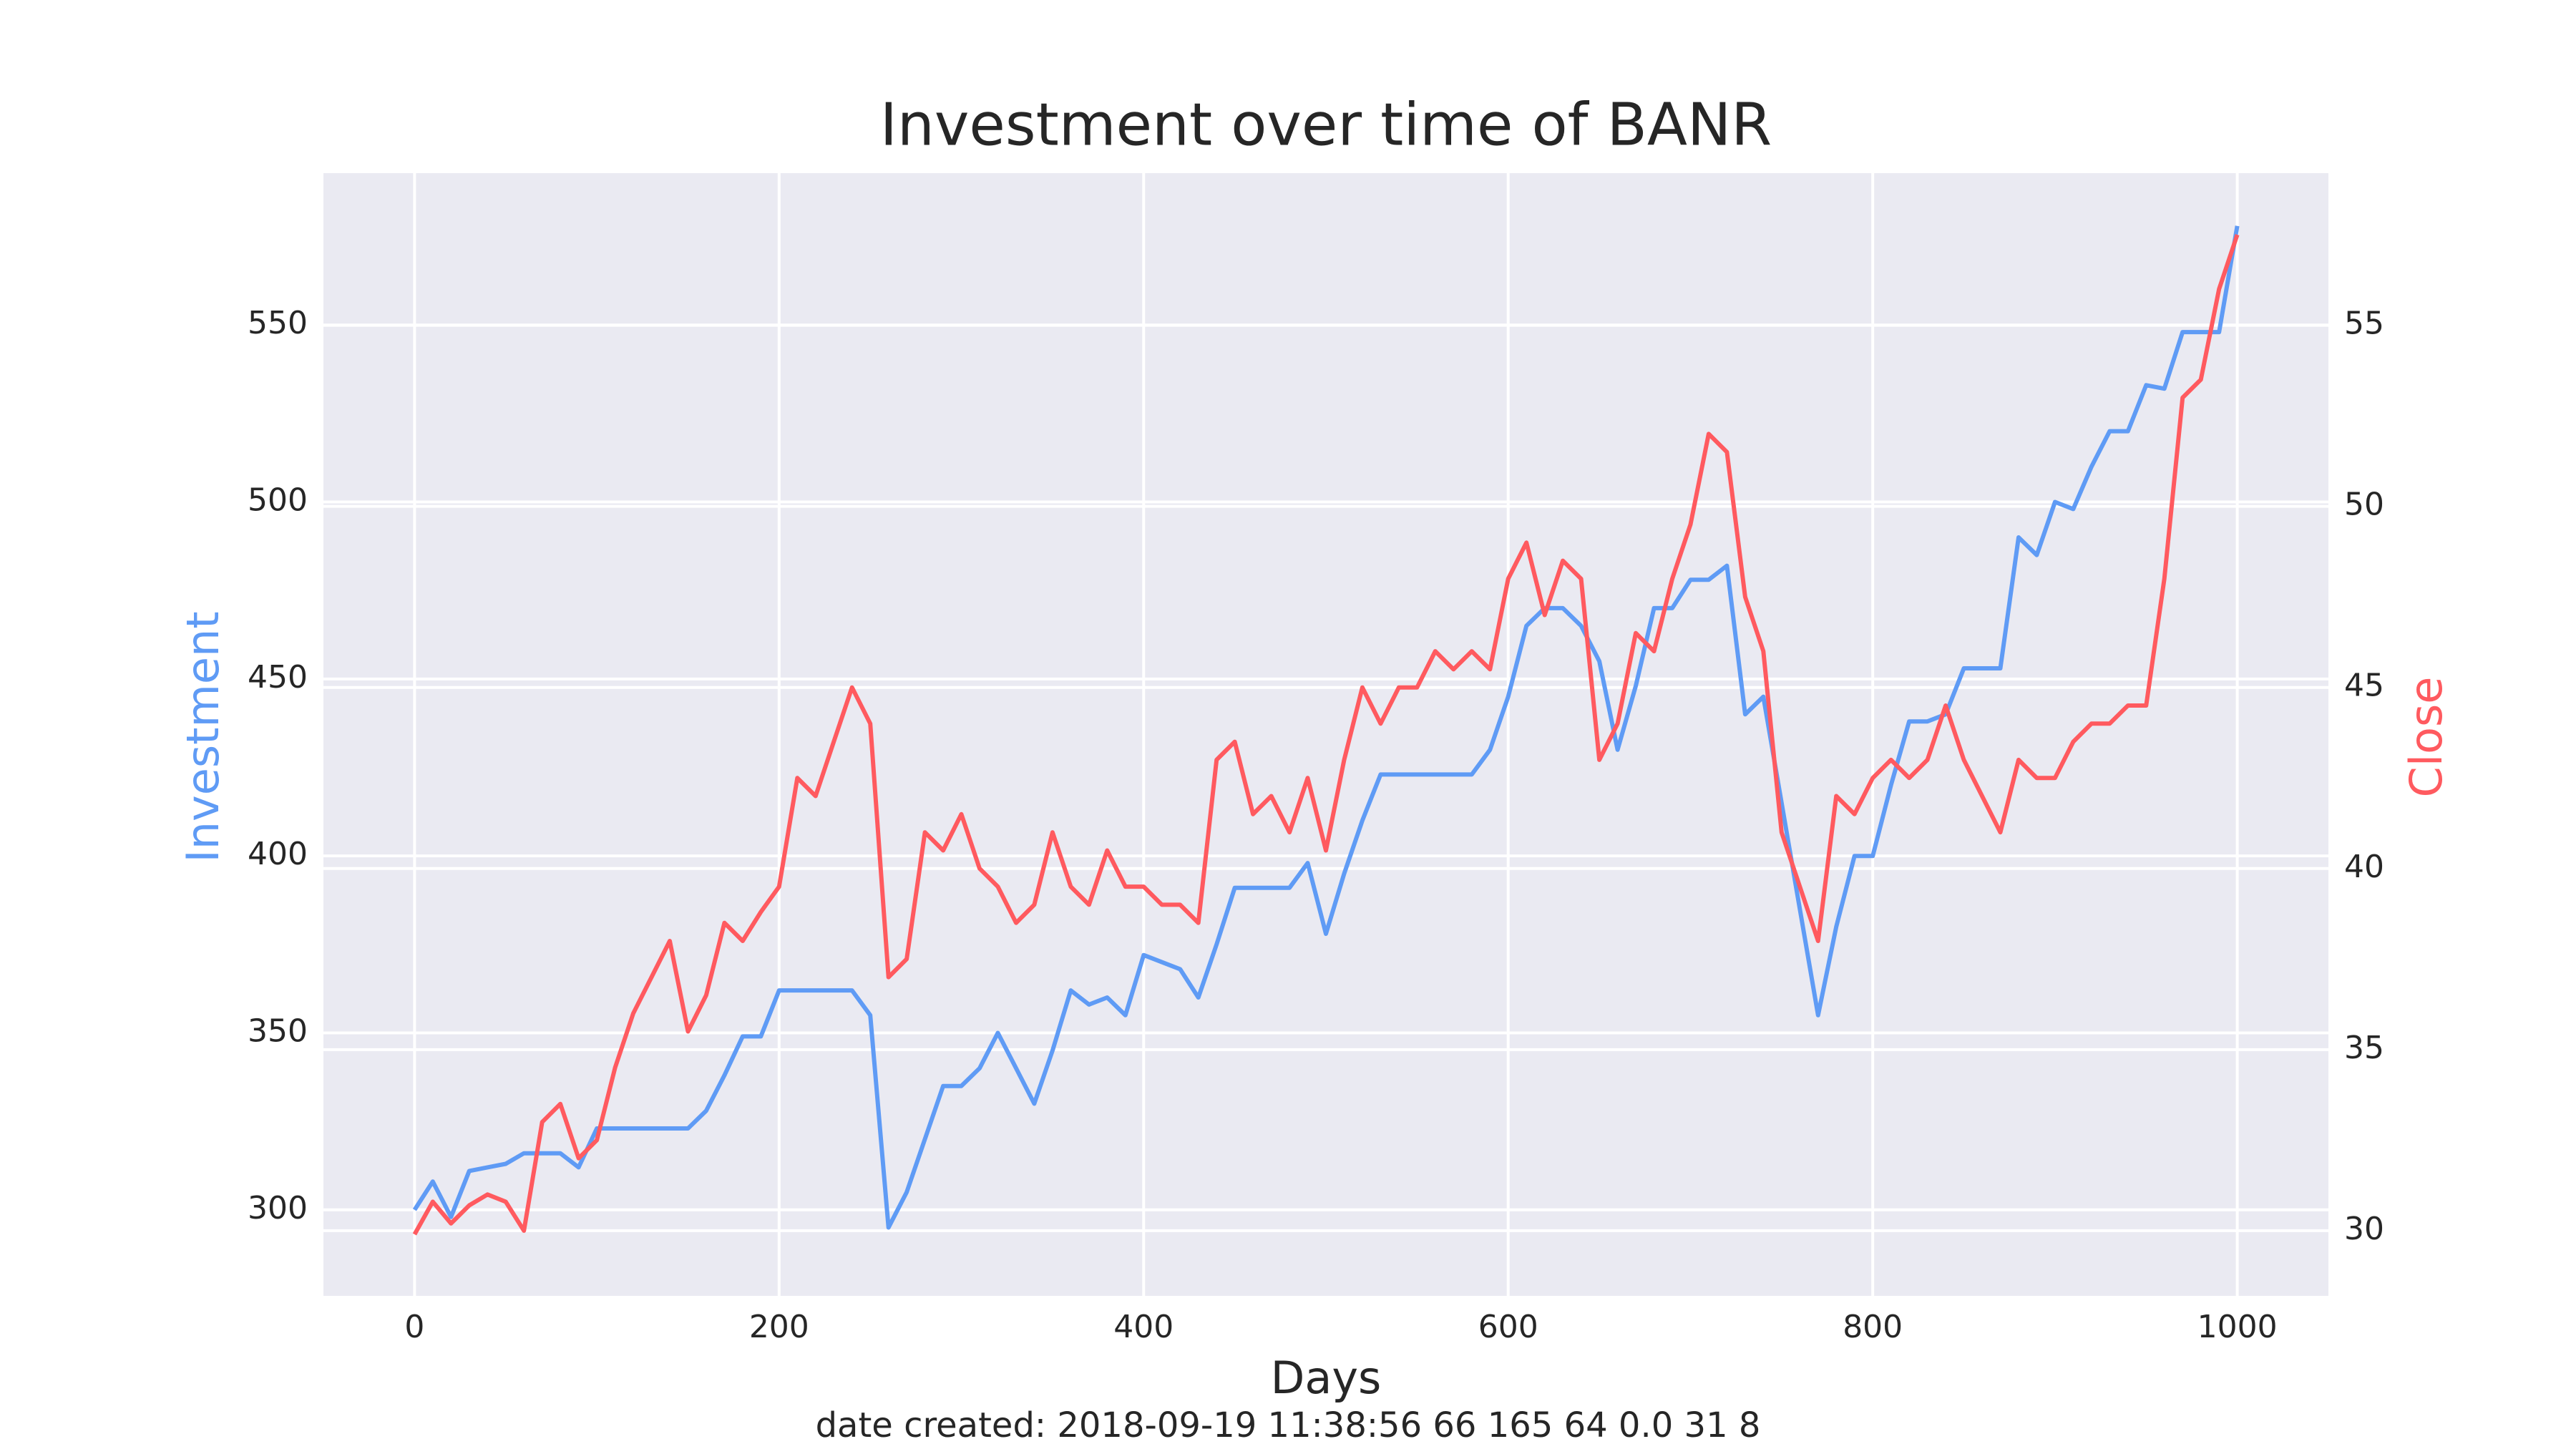 The height and width of the screenshot is (1449, 2576). What do you see at coordinates (278, 1208) in the screenshot?
I see `y-tick-label: 300` at bounding box center [278, 1208].